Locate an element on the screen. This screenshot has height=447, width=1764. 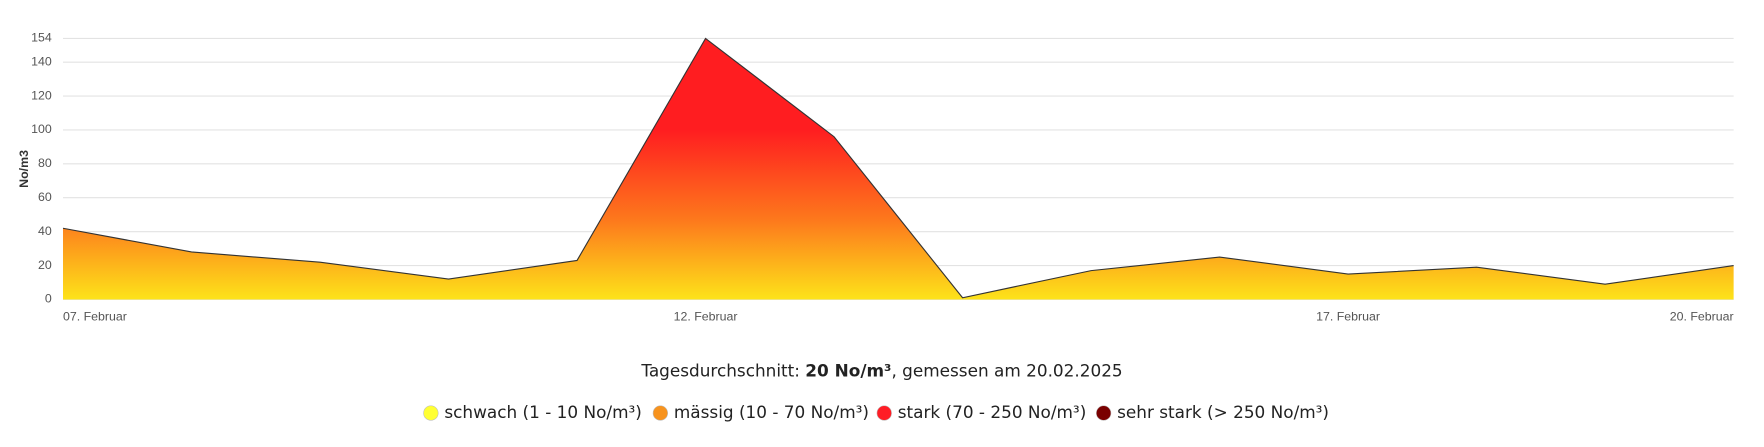
y-tick-label: 140 is located at coordinates (41, 61).